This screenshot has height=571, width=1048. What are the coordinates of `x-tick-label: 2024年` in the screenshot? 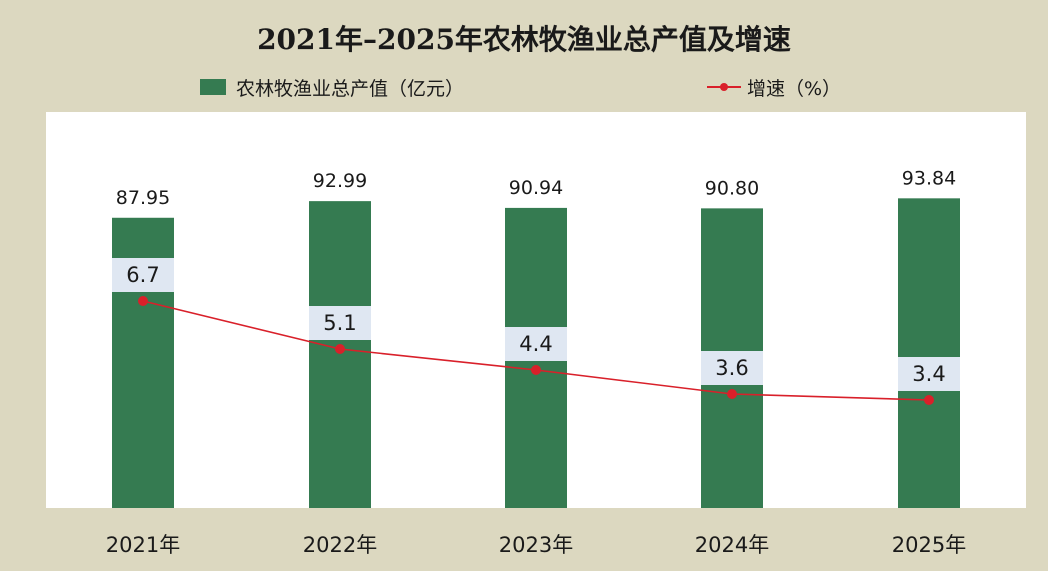 It's located at (732, 545).